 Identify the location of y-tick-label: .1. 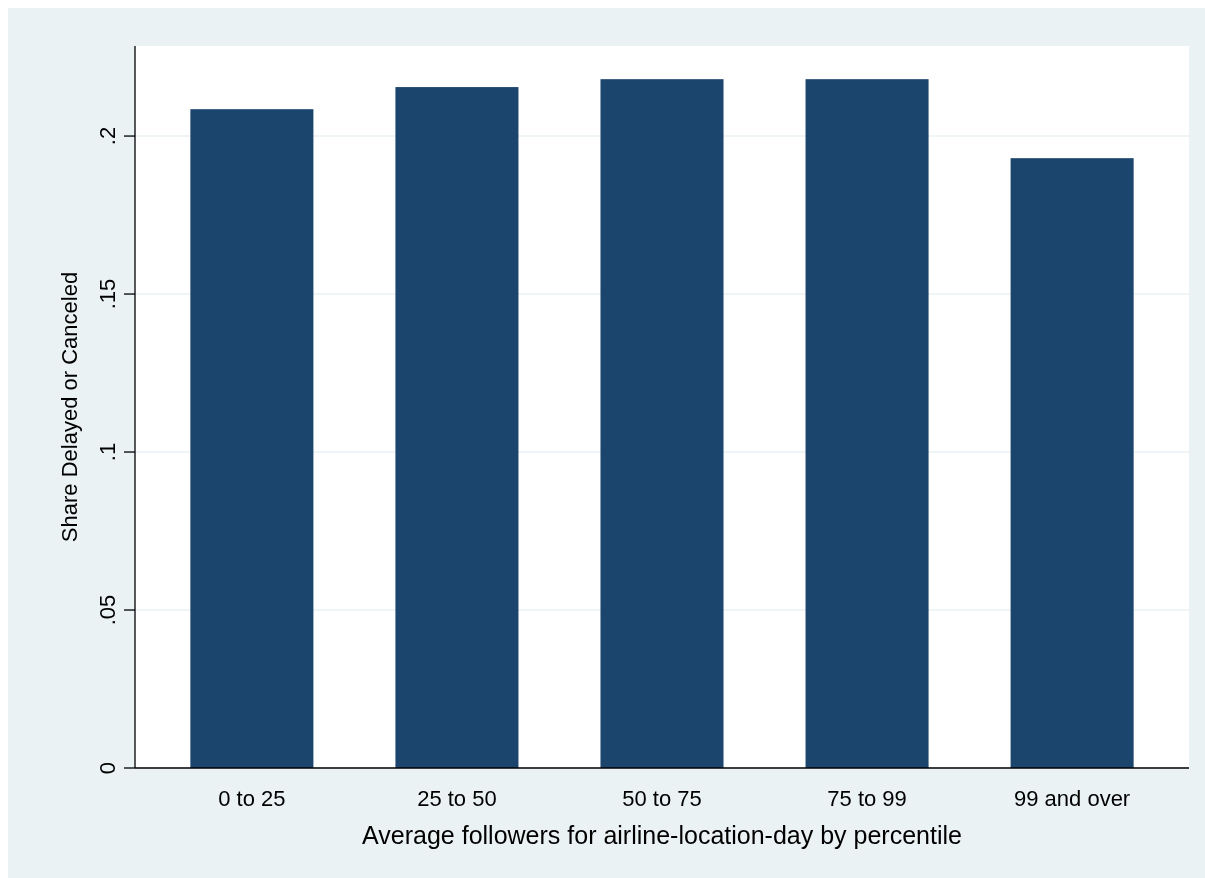
(107, 452).